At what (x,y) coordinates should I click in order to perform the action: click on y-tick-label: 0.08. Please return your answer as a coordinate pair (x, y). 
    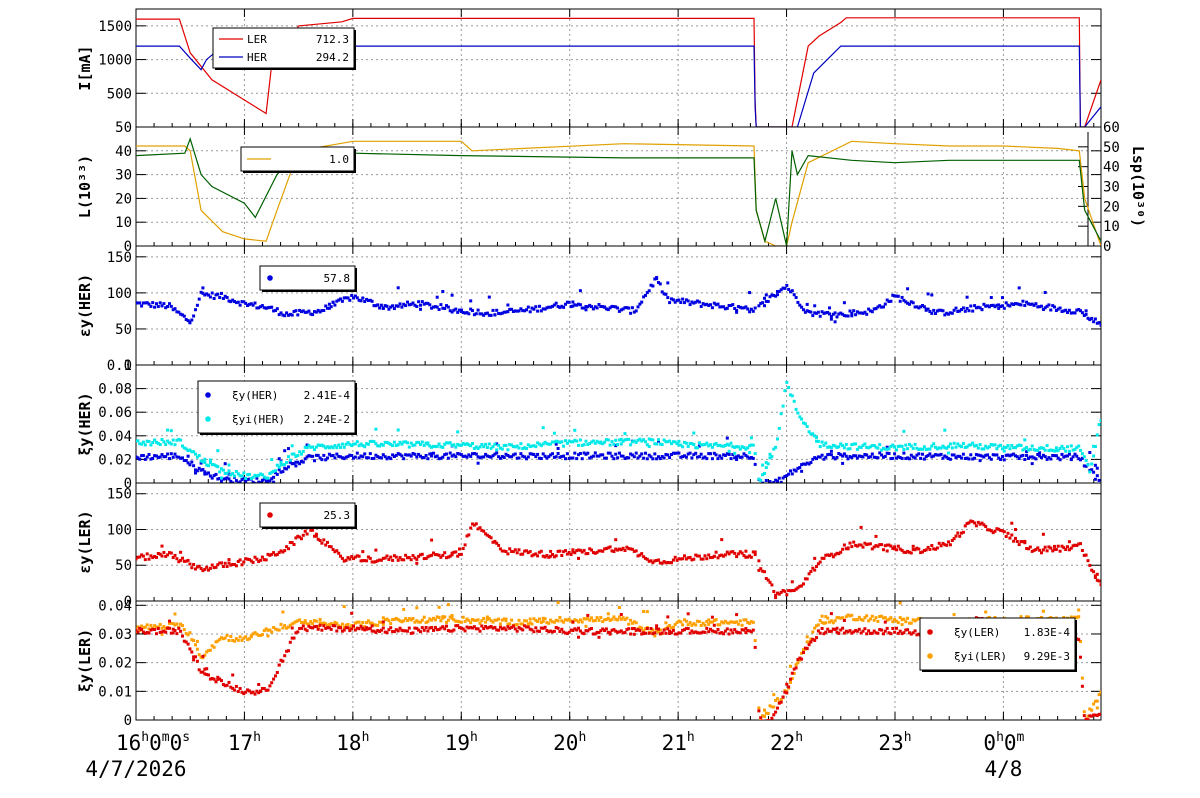
    Looking at the image, I should click on (115, 390).